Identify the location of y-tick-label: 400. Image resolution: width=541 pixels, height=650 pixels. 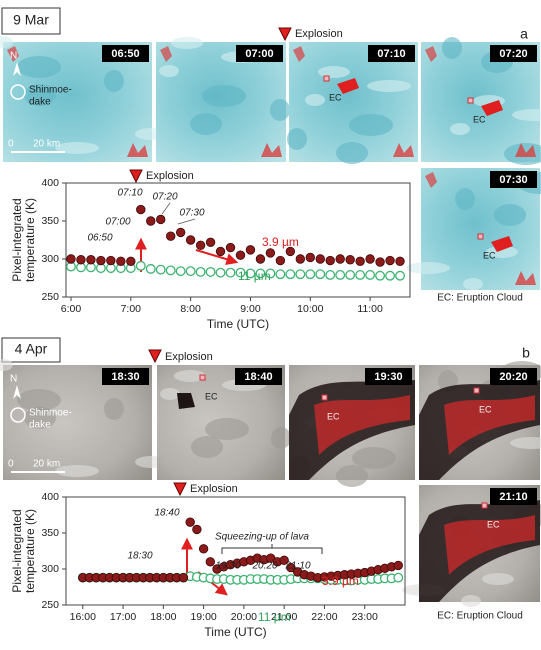
(50, 183).